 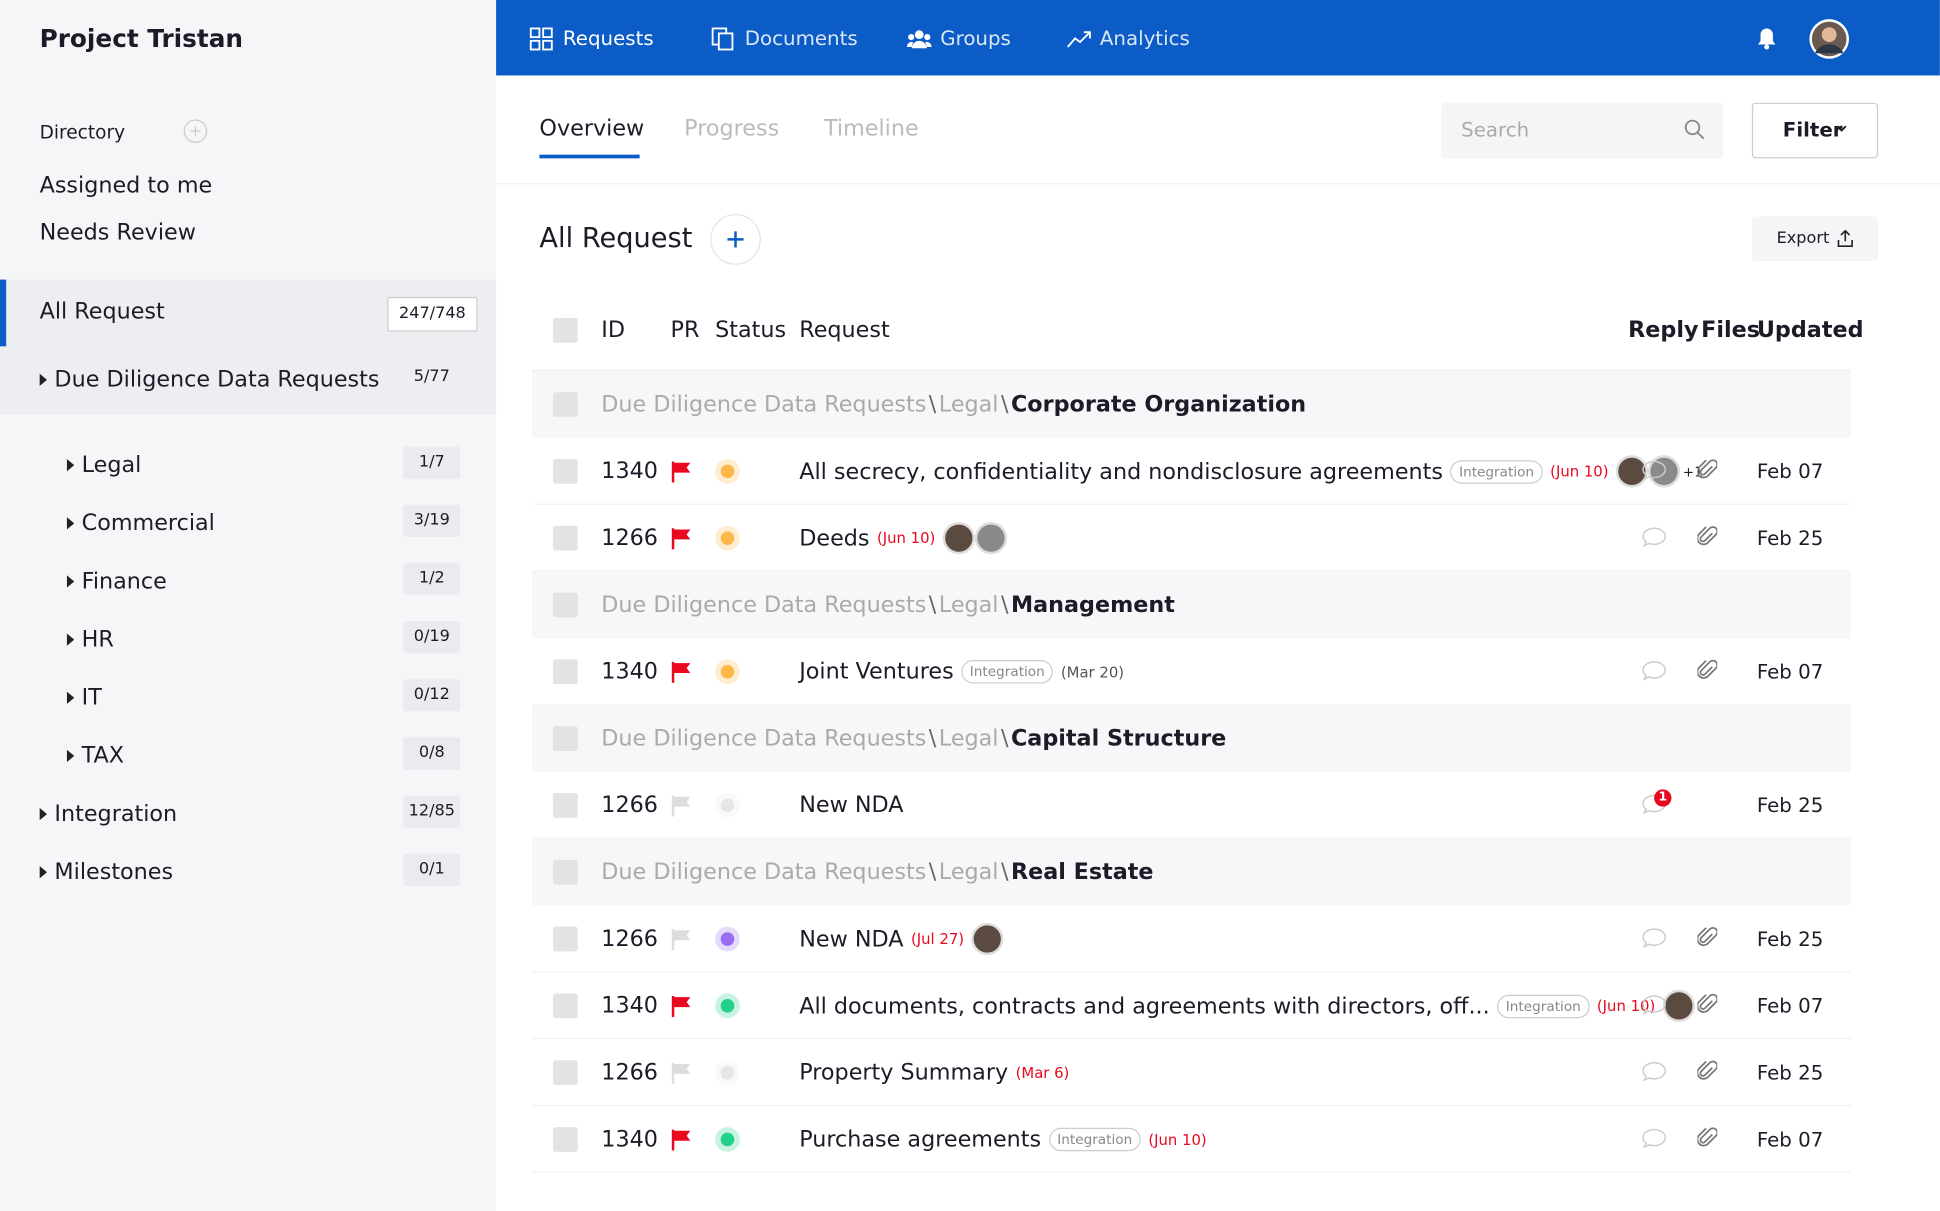 I want to click on divider, so click(x=1218, y=184).